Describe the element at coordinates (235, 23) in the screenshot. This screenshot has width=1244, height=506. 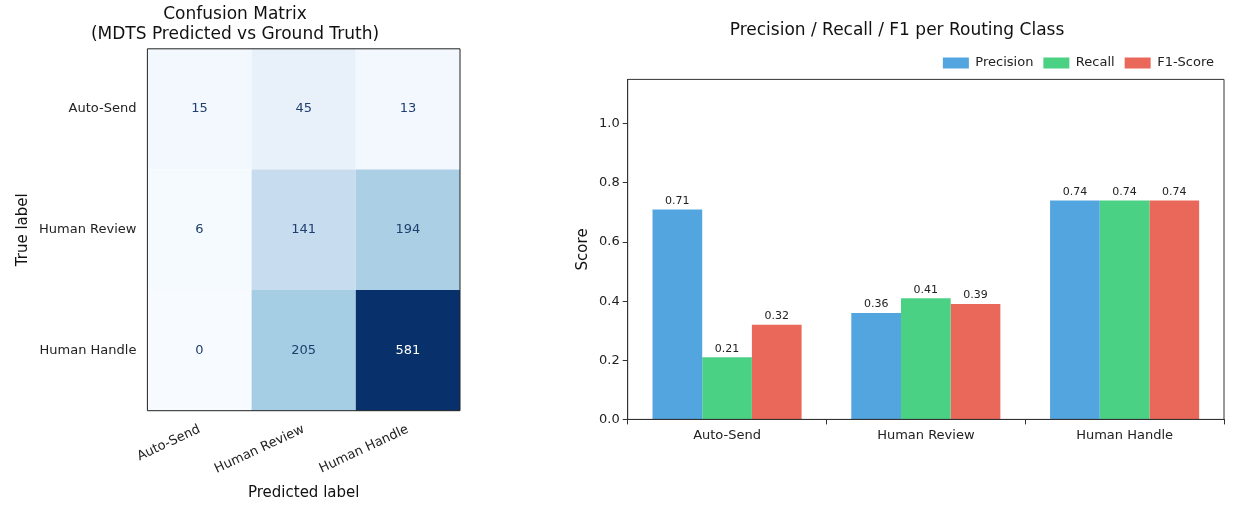
I see `chart-title: Confusion Matrix (MDTS Predicted vs Ground Truth)` at that location.